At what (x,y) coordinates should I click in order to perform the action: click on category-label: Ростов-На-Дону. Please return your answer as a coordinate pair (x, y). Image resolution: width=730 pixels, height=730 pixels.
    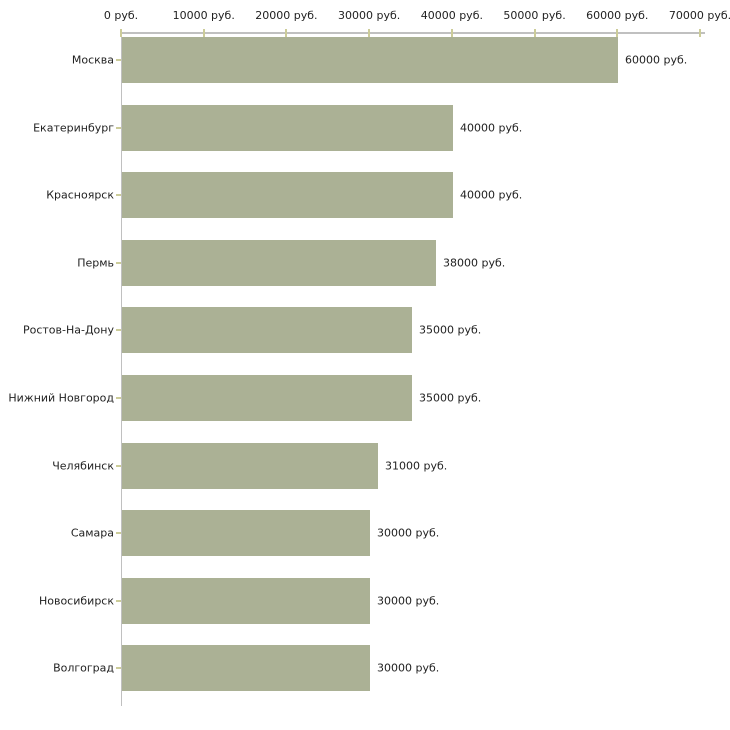
    Looking at the image, I should click on (68, 330).